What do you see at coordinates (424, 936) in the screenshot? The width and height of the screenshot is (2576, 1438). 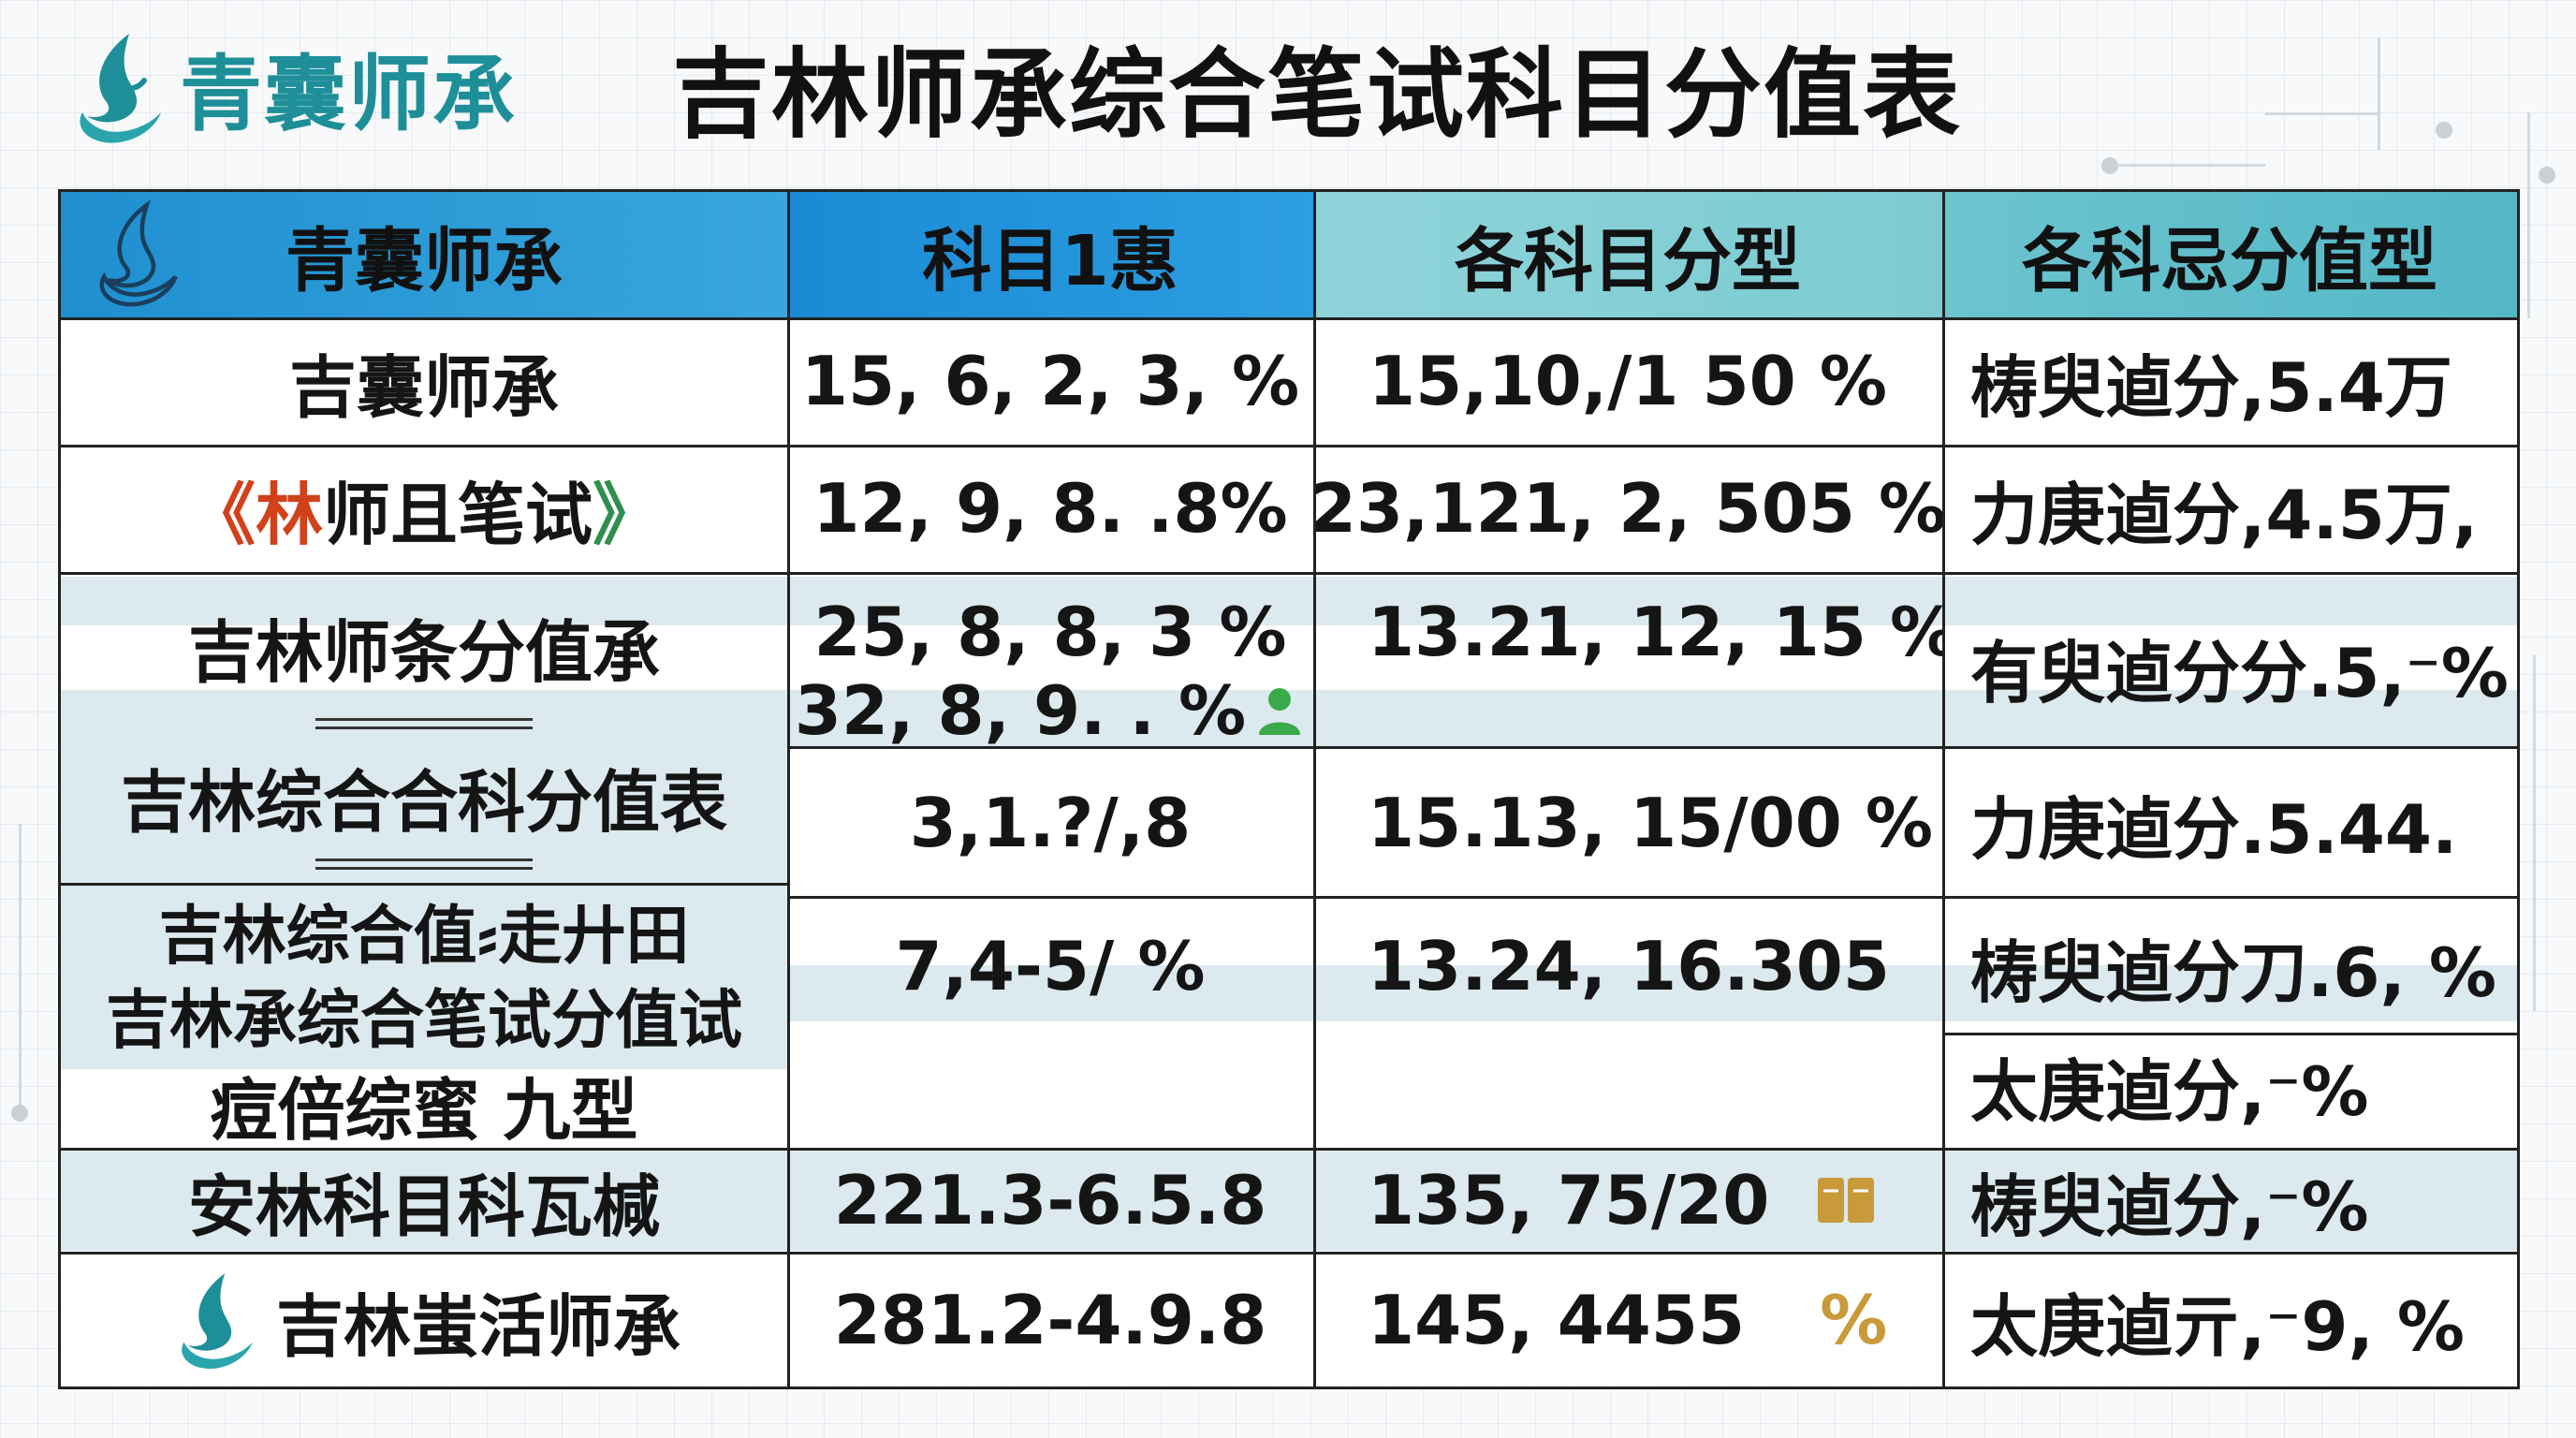 I see `table-cell: 吉林综合值⸗走廾田` at bounding box center [424, 936].